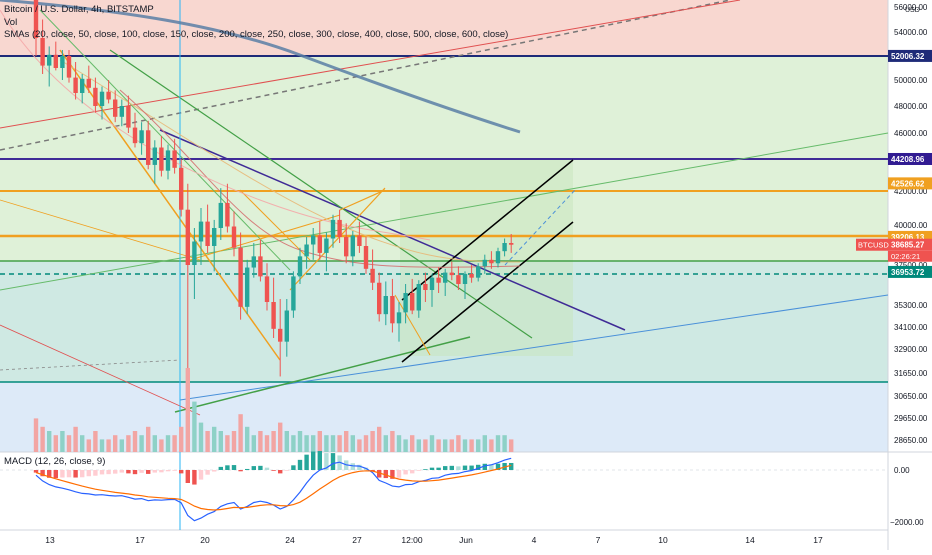 The image size is (932, 555). Describe the element at coordinates (444, 28) in the screenshot. I see `zone-resistance` at that location.